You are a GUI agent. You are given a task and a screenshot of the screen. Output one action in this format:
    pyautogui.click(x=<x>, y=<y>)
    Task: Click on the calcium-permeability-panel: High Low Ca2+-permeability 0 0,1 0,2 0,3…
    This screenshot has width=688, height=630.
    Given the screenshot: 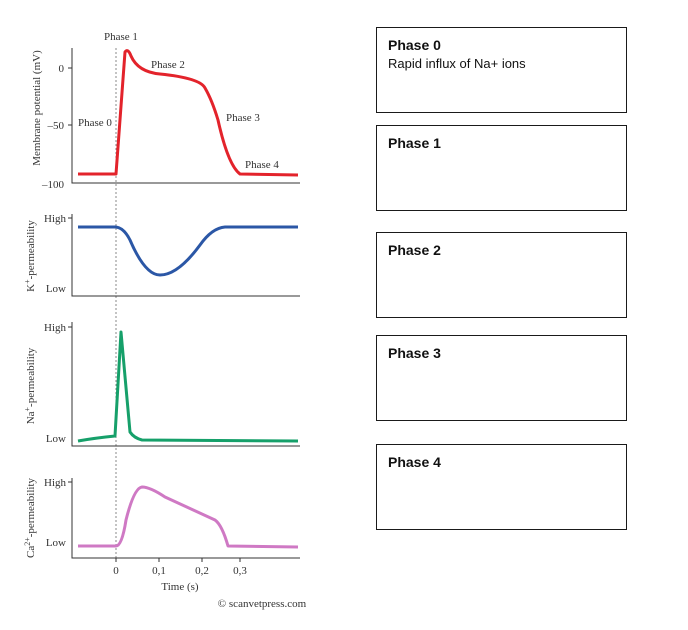 What is the action you would take?
    pyautogui.click(x=161, y=535)
    